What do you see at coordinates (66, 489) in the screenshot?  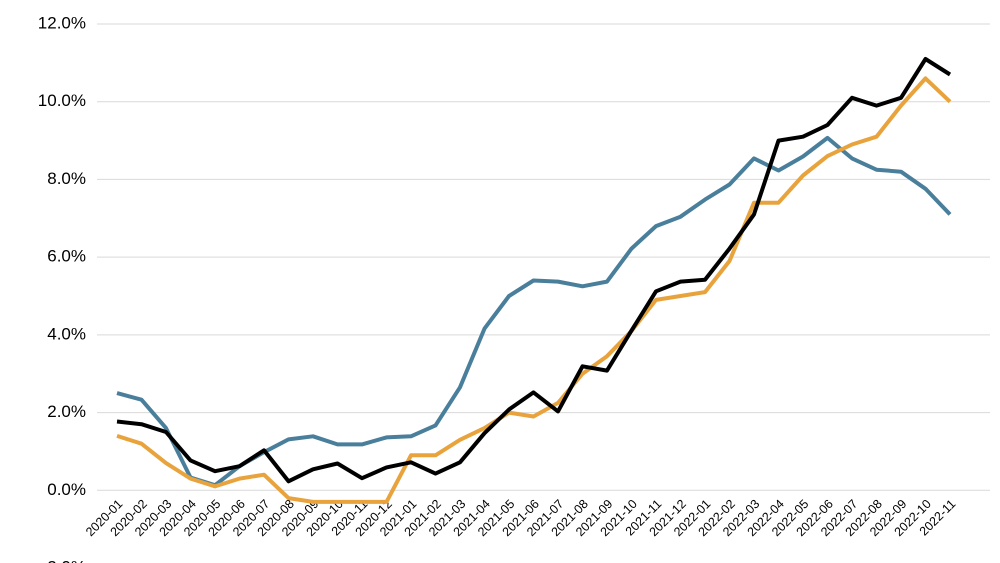 I see `y-tick-label: 0.0%` at bounding box center [66, 489].